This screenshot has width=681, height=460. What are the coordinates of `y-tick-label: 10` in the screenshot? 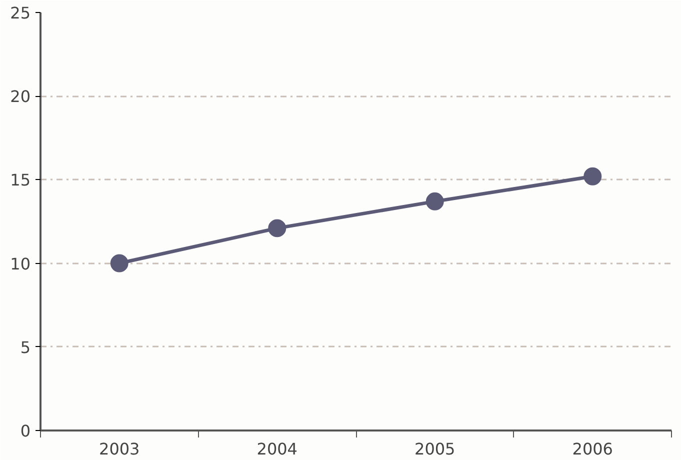 It's located at (20, 264).